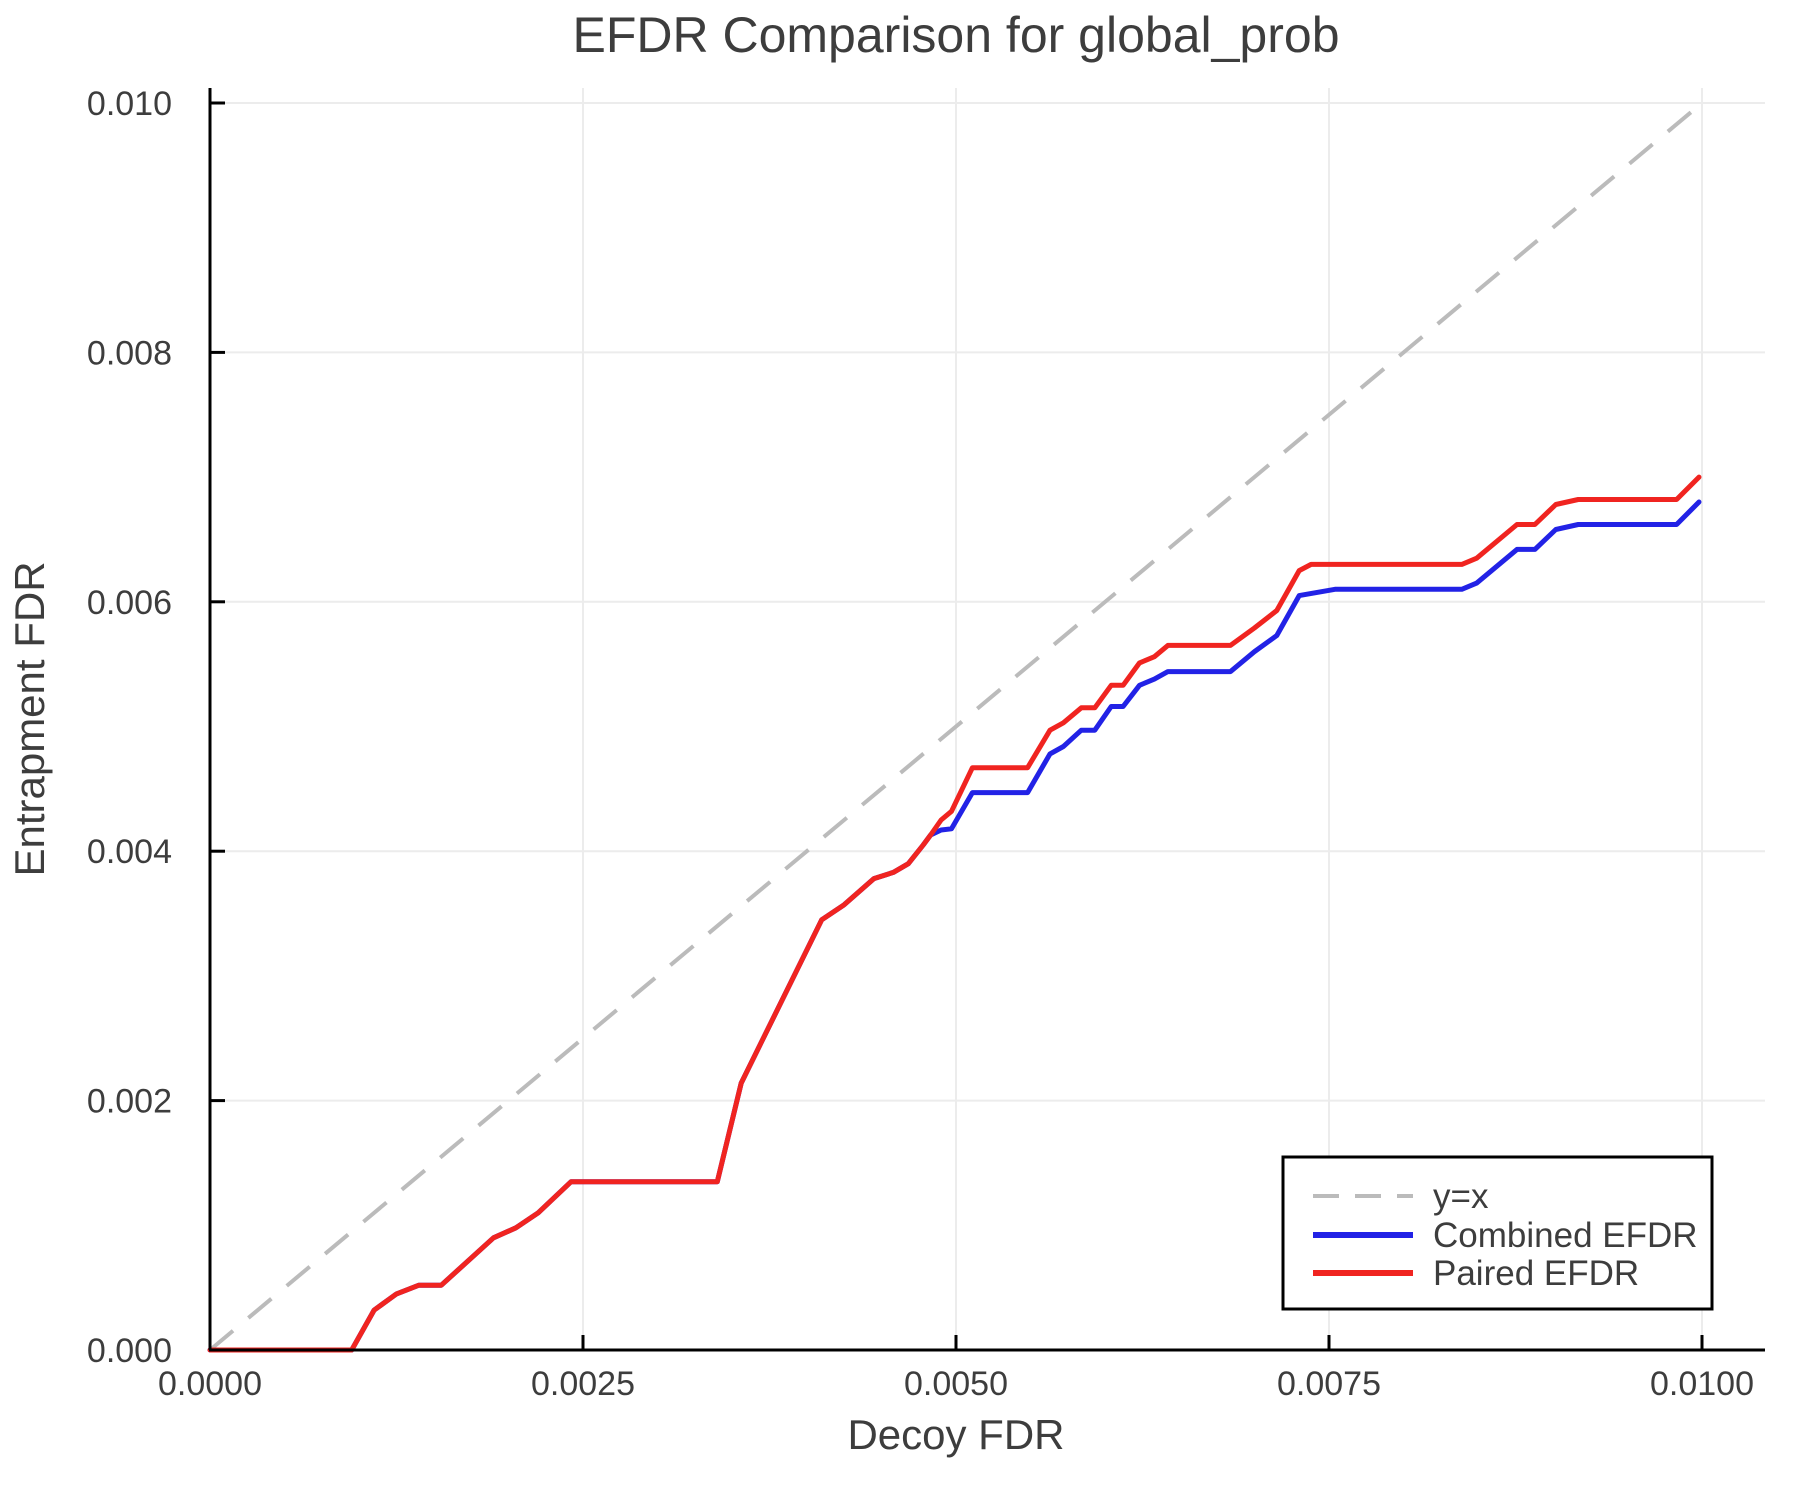 This screenshot has width=1800, height=1500. What do you see at coordinates (956, 1384) in the screenshot?
I see `x-tick-label: 0.0050` at bounding box center [956, 1384].